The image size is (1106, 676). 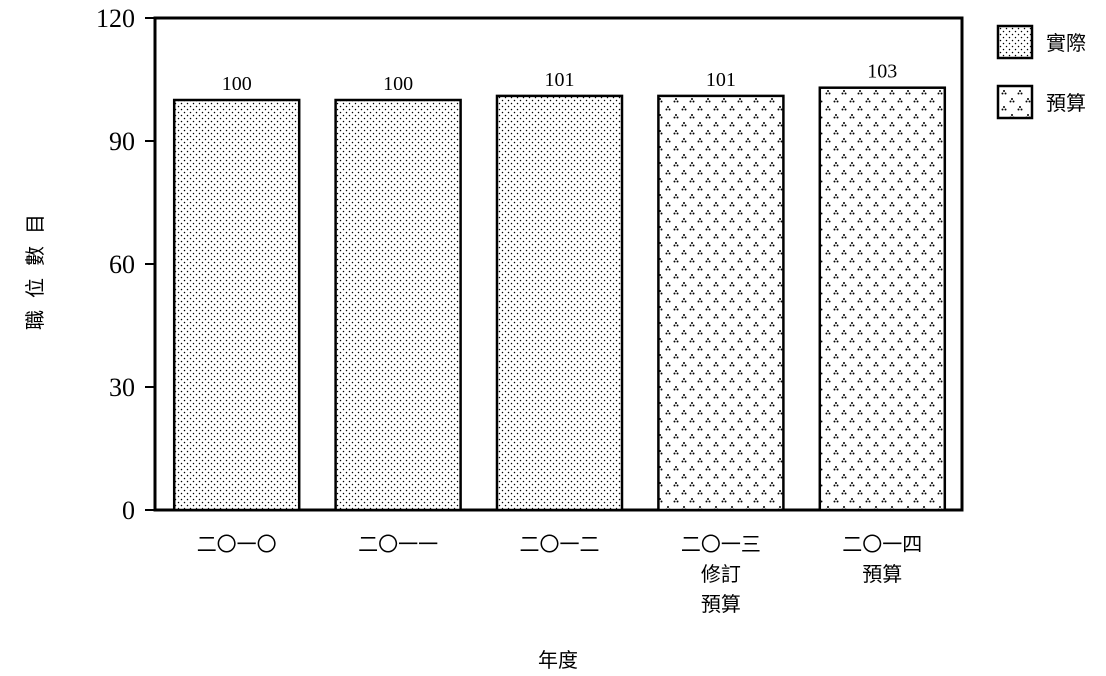 I want to click on value-labels-group: 100 100 101 101 103, so click(x=560, y=78).